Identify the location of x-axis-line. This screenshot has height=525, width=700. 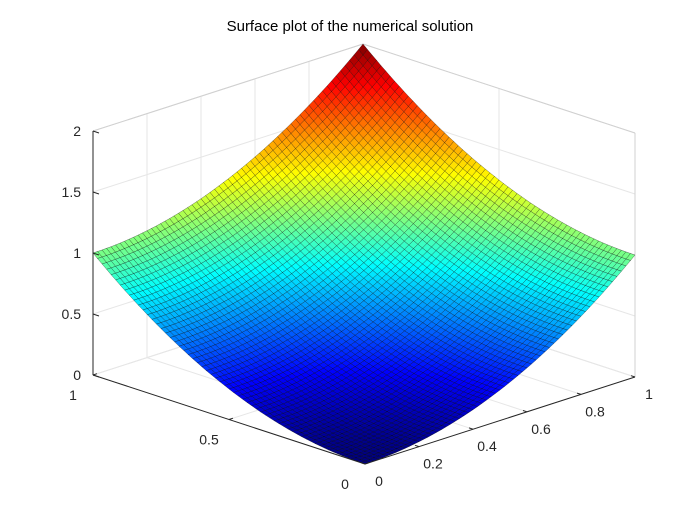
(500, 420).